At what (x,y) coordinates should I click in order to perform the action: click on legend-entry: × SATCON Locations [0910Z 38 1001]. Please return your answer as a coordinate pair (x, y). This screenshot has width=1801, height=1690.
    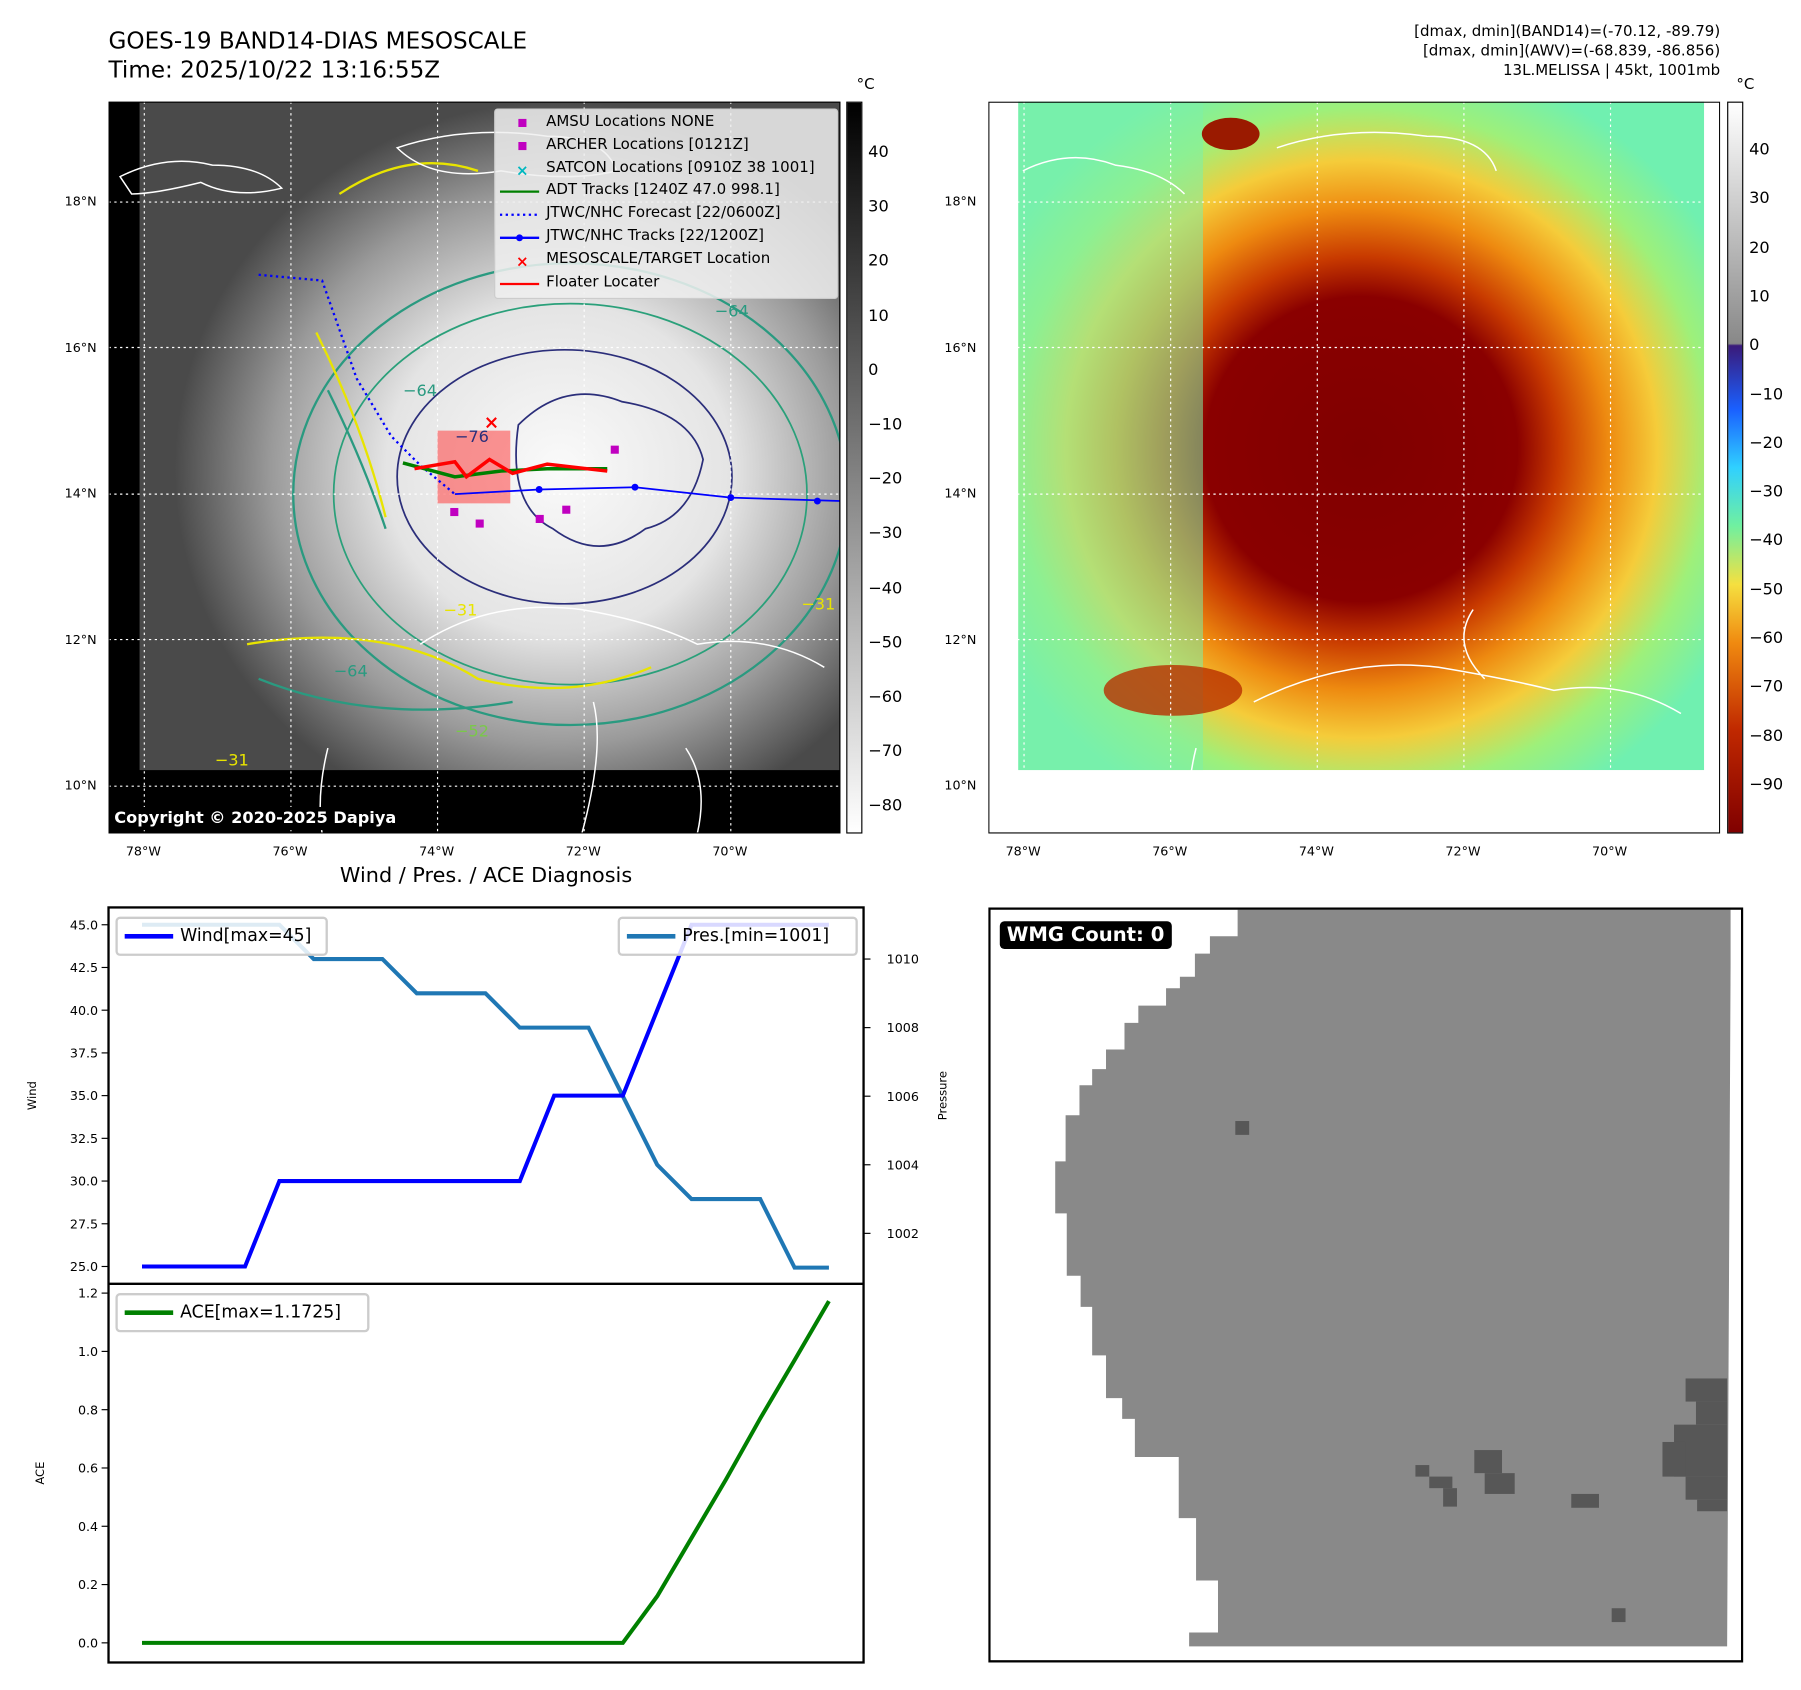
    Looking at the image, I should click on (666, 169).